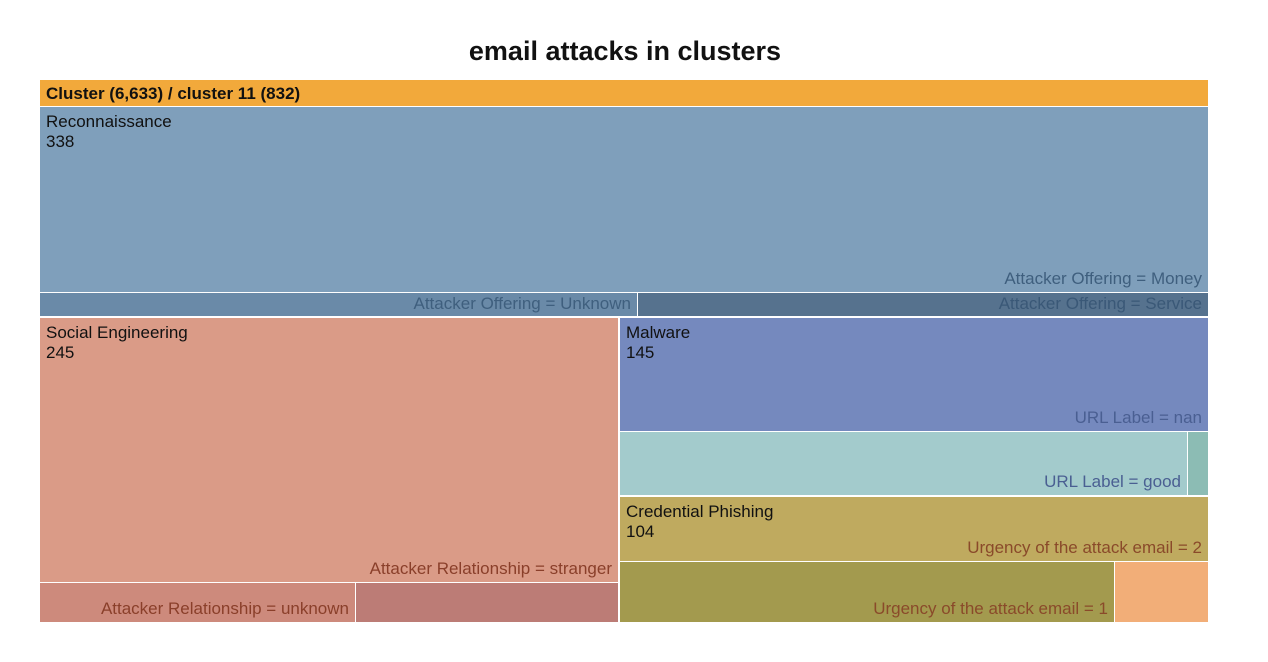 This screenshot has height=662, width=1268. Describe the element at coordinates (117, 332) in the screenshot. I see `tile-social-engineering-name: Social Engineering` at that location.